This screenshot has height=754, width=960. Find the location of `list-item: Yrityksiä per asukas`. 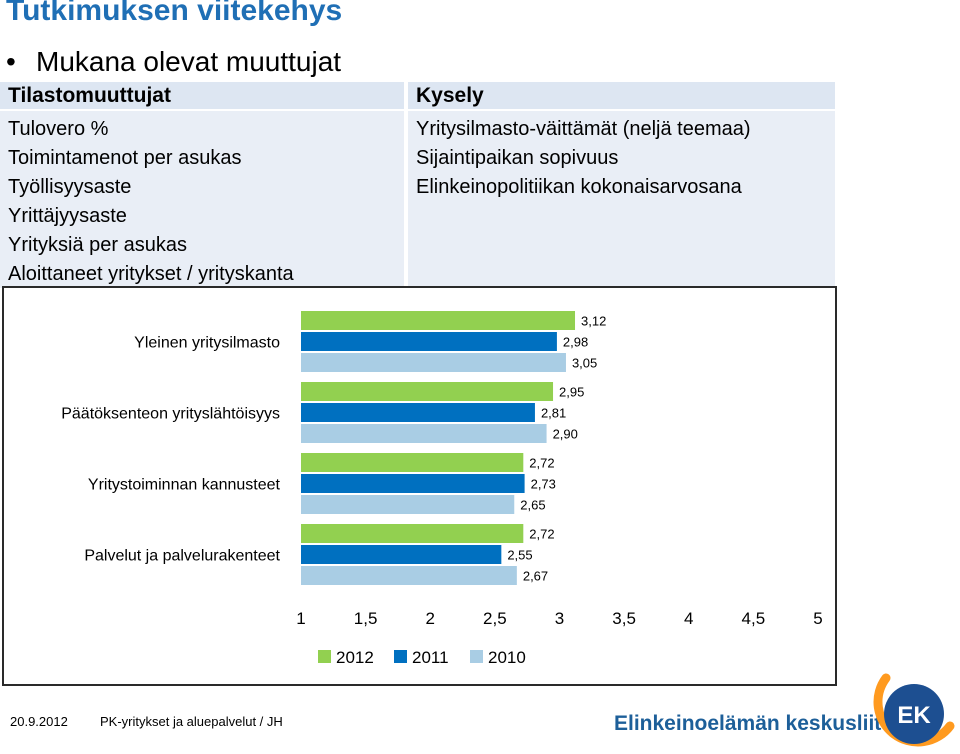

list-item: Yrityksiä per asukas is located at coordinates (97, 245).